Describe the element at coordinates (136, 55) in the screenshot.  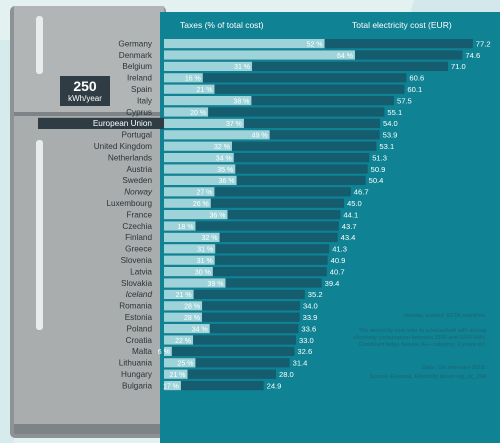
I see `category-label: Denmark` at that location.